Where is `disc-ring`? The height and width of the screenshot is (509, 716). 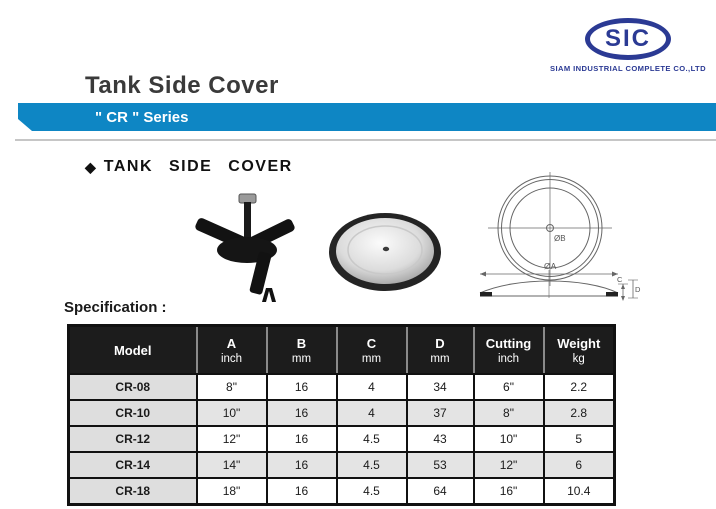 disc-ring is located at coordinates (385, 250).